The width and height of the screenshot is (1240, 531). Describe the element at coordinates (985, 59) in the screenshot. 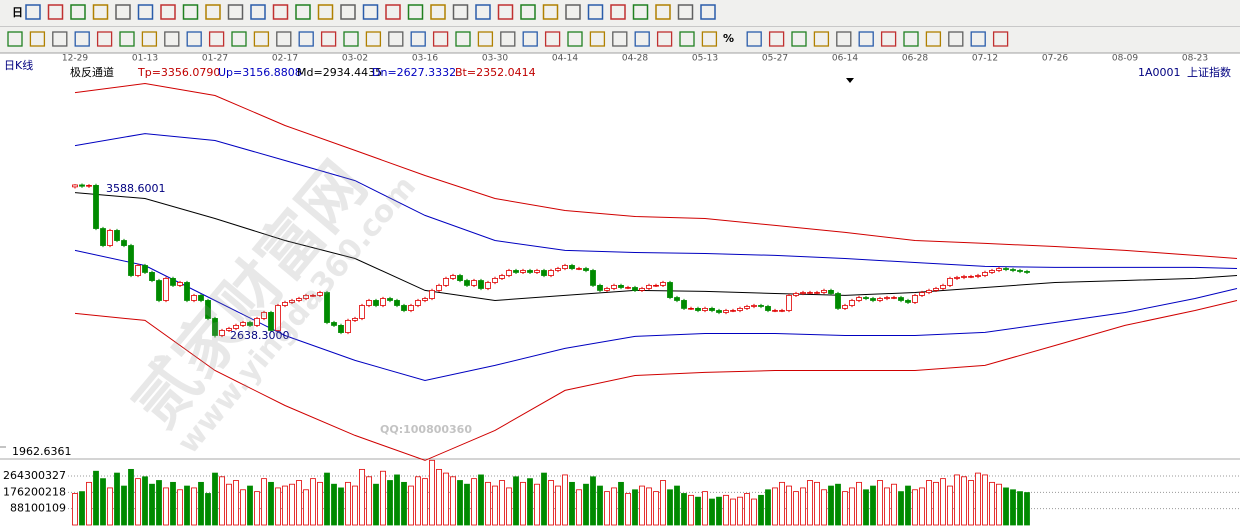

I see `x-tick-label: 07-12` at that location.